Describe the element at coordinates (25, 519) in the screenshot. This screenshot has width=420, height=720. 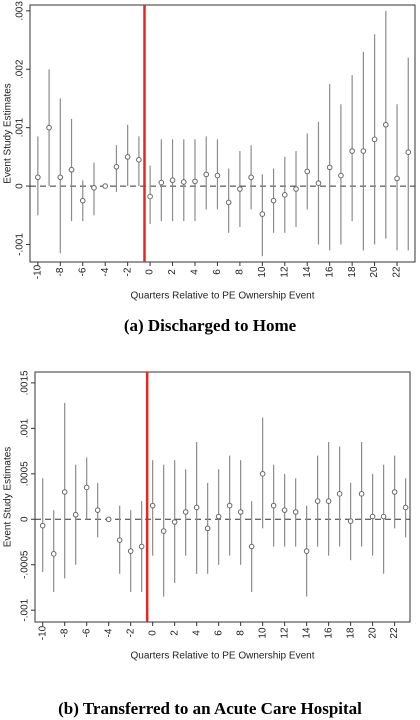
I see `y-tick-label: 0` at that location.